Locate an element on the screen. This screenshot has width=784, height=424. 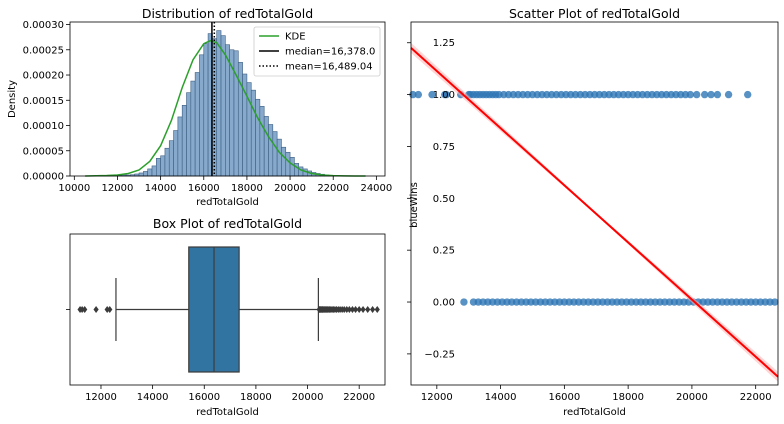
boxplot-x-tick-label: 20000 is located at coordinates (308, 397).